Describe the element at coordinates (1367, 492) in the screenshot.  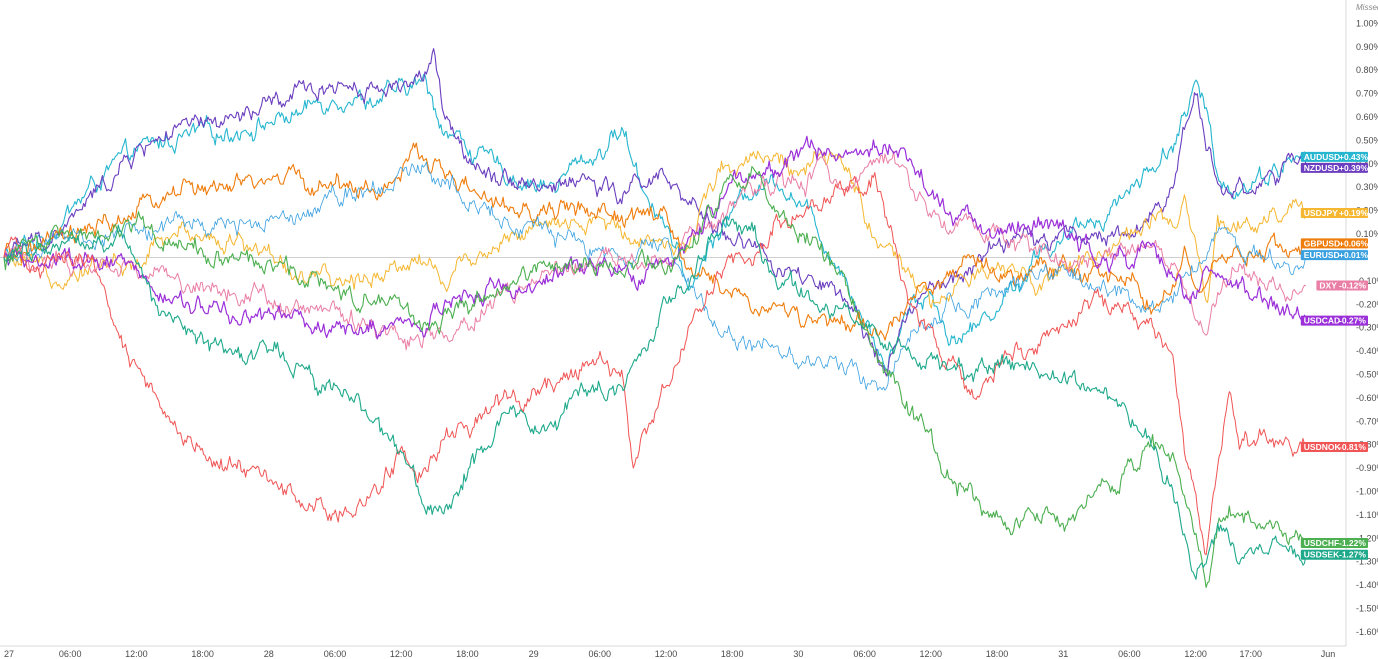
I see `y-tick-label: -1.00%` at that location.